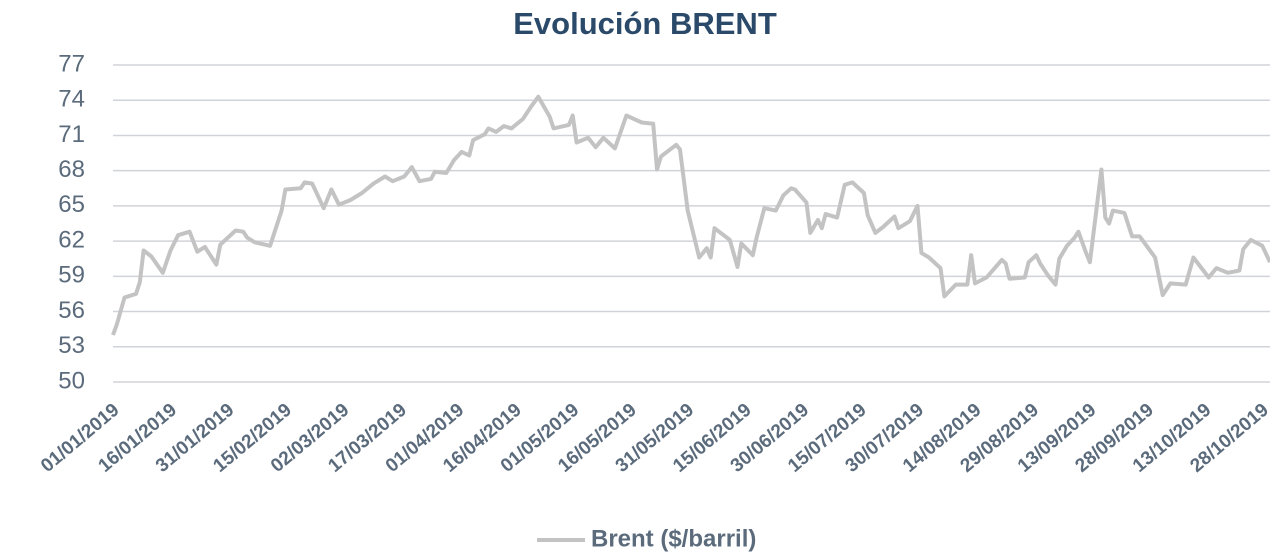 The width and height of the screenshot is (1270, 556). Describe the element at coordinates (71, 99) in the screenshot. I see `y-tick-label: 74` at that location.